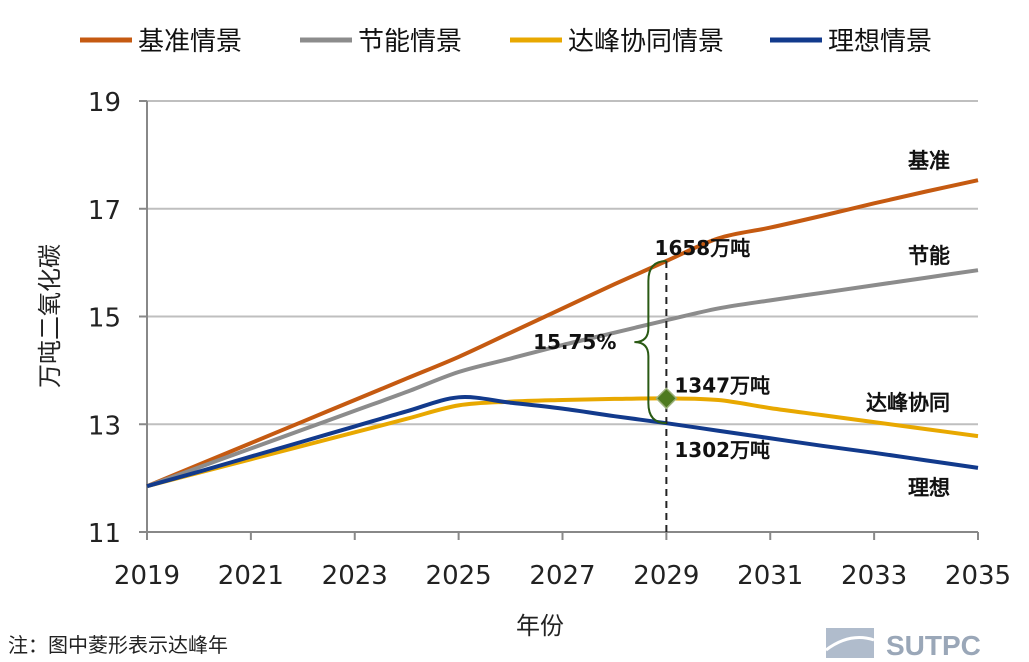 This screenshot has width=1029, height=662. What do you see at coordinates (506, 42) in the screenshot?
I see `legend: 基准情景 节能情景 达峰协同情景 理想情景` at bounding box center [506, 42].